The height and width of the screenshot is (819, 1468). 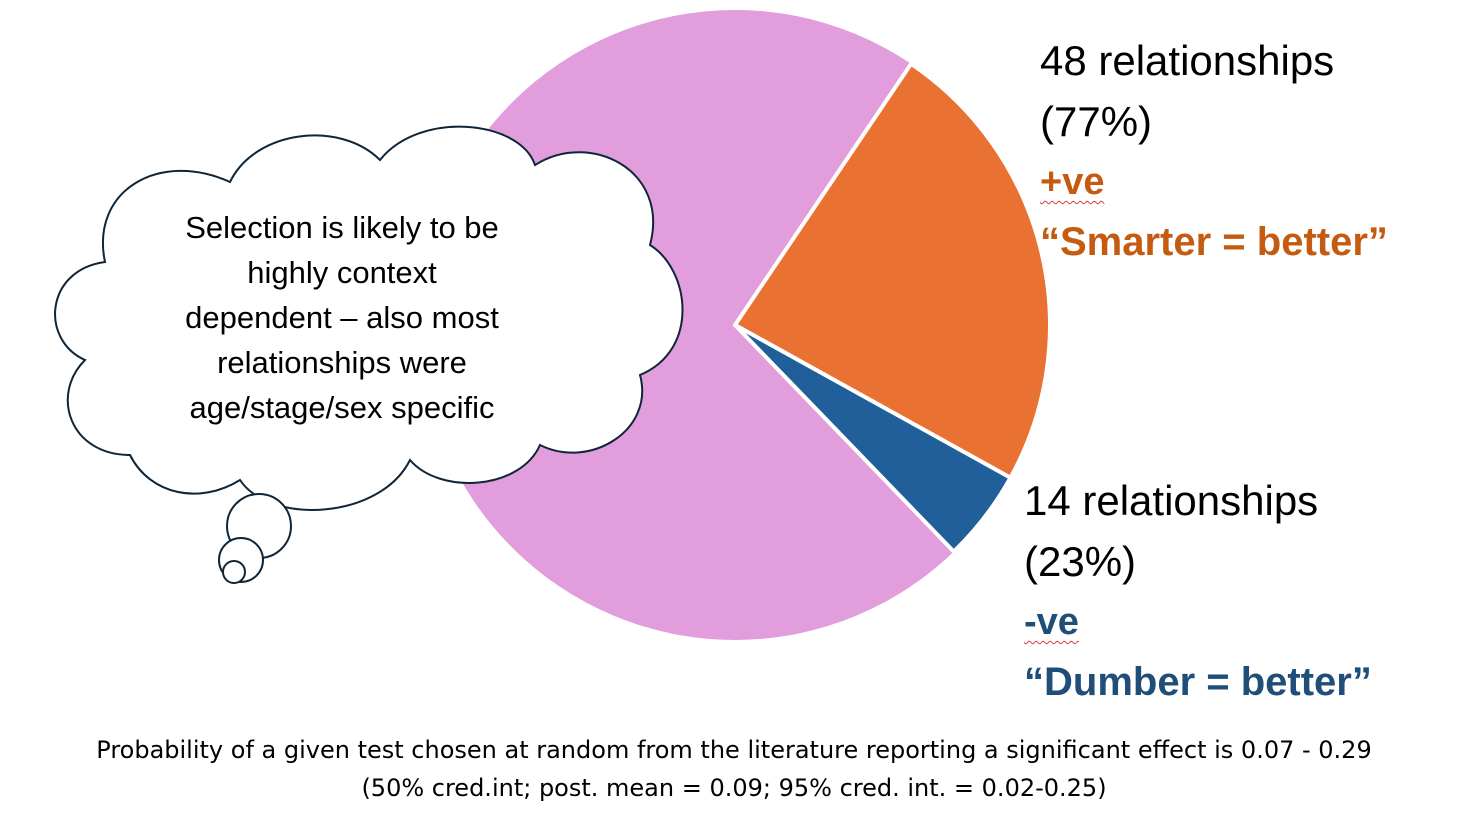 What do you see at coordinates (1214, 242) in the screenshot?
I see `positive-quote-label: “Smarter = better”` at bounding box center [1214, 242].